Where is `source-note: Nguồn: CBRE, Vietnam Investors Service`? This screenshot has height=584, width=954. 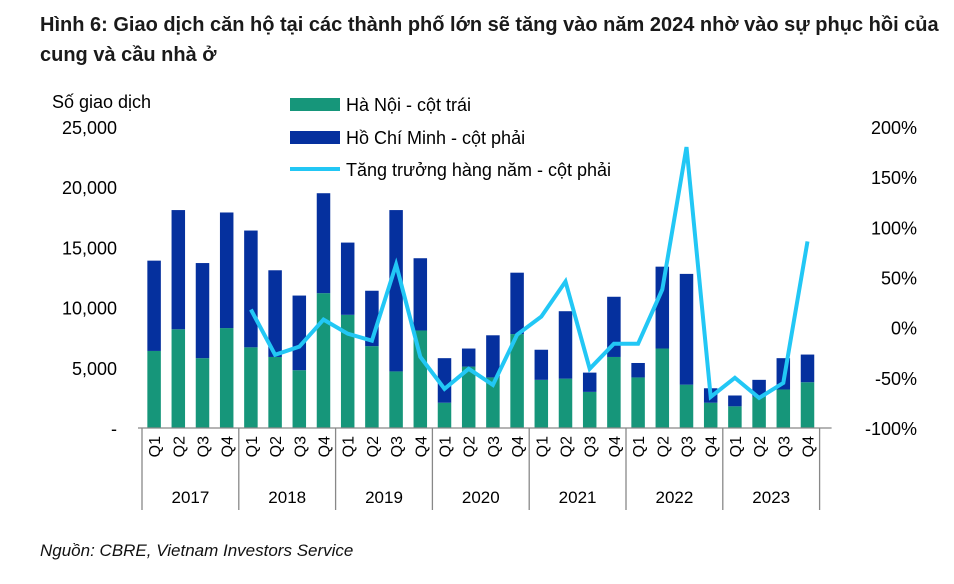 source-note: Nguồn: CBRE, Vietnam Investors Service is located at coordinates (197, 550).